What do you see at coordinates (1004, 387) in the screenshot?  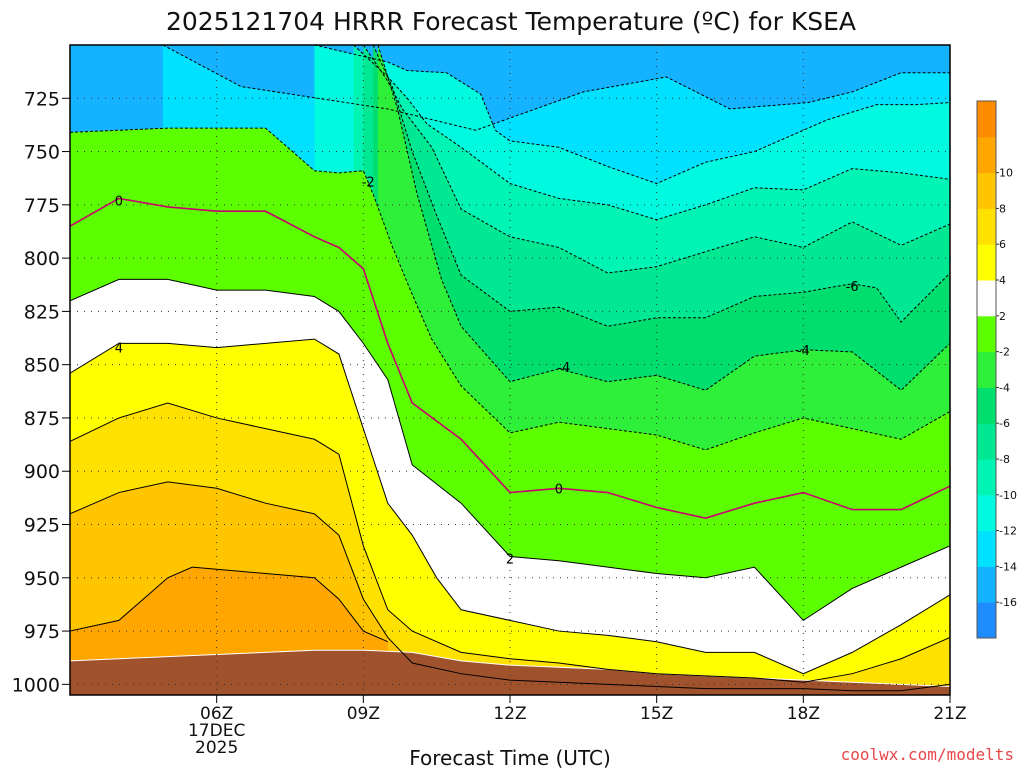 I see `colorbar-label: -4` at bounding box center [1004, 387].